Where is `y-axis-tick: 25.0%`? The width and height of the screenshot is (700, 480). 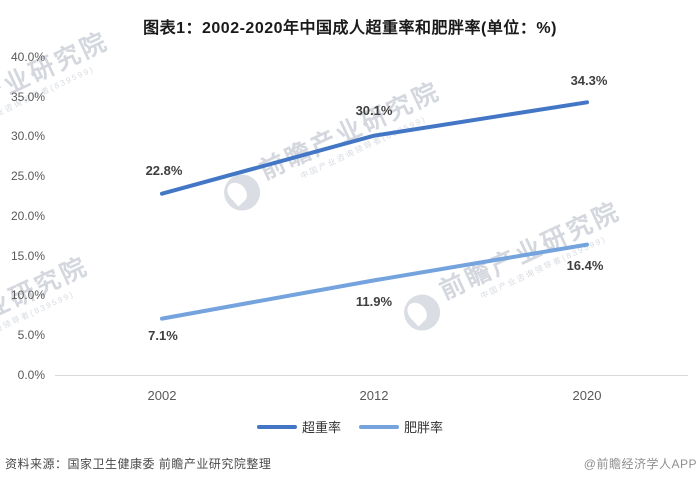
y-axis-tick: 25.0% is located at coordinates (27, 176).